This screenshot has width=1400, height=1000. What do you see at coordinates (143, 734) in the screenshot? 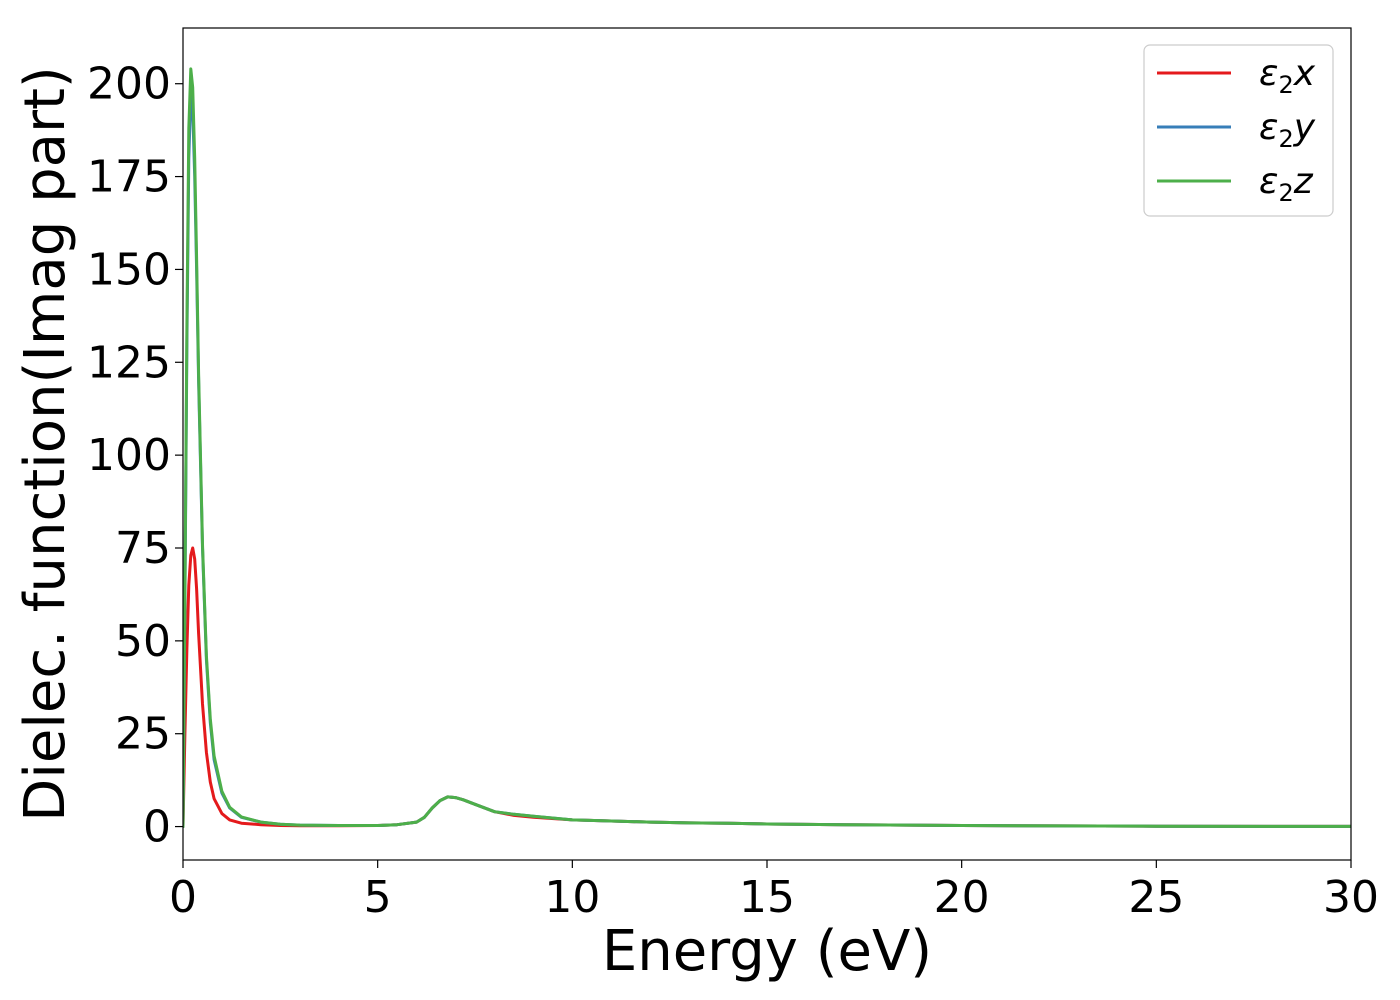
I see `y-tick-label: 25` at bounding box center [143, 734].